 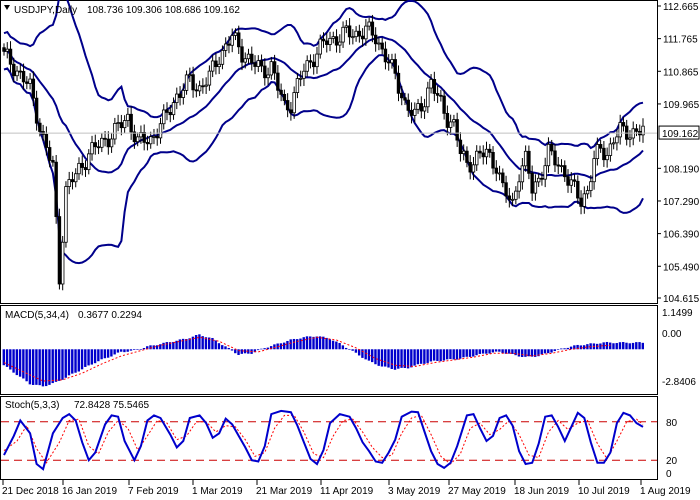 I want to click on stoch-tick-label: 20, so click(x=672, y=461).